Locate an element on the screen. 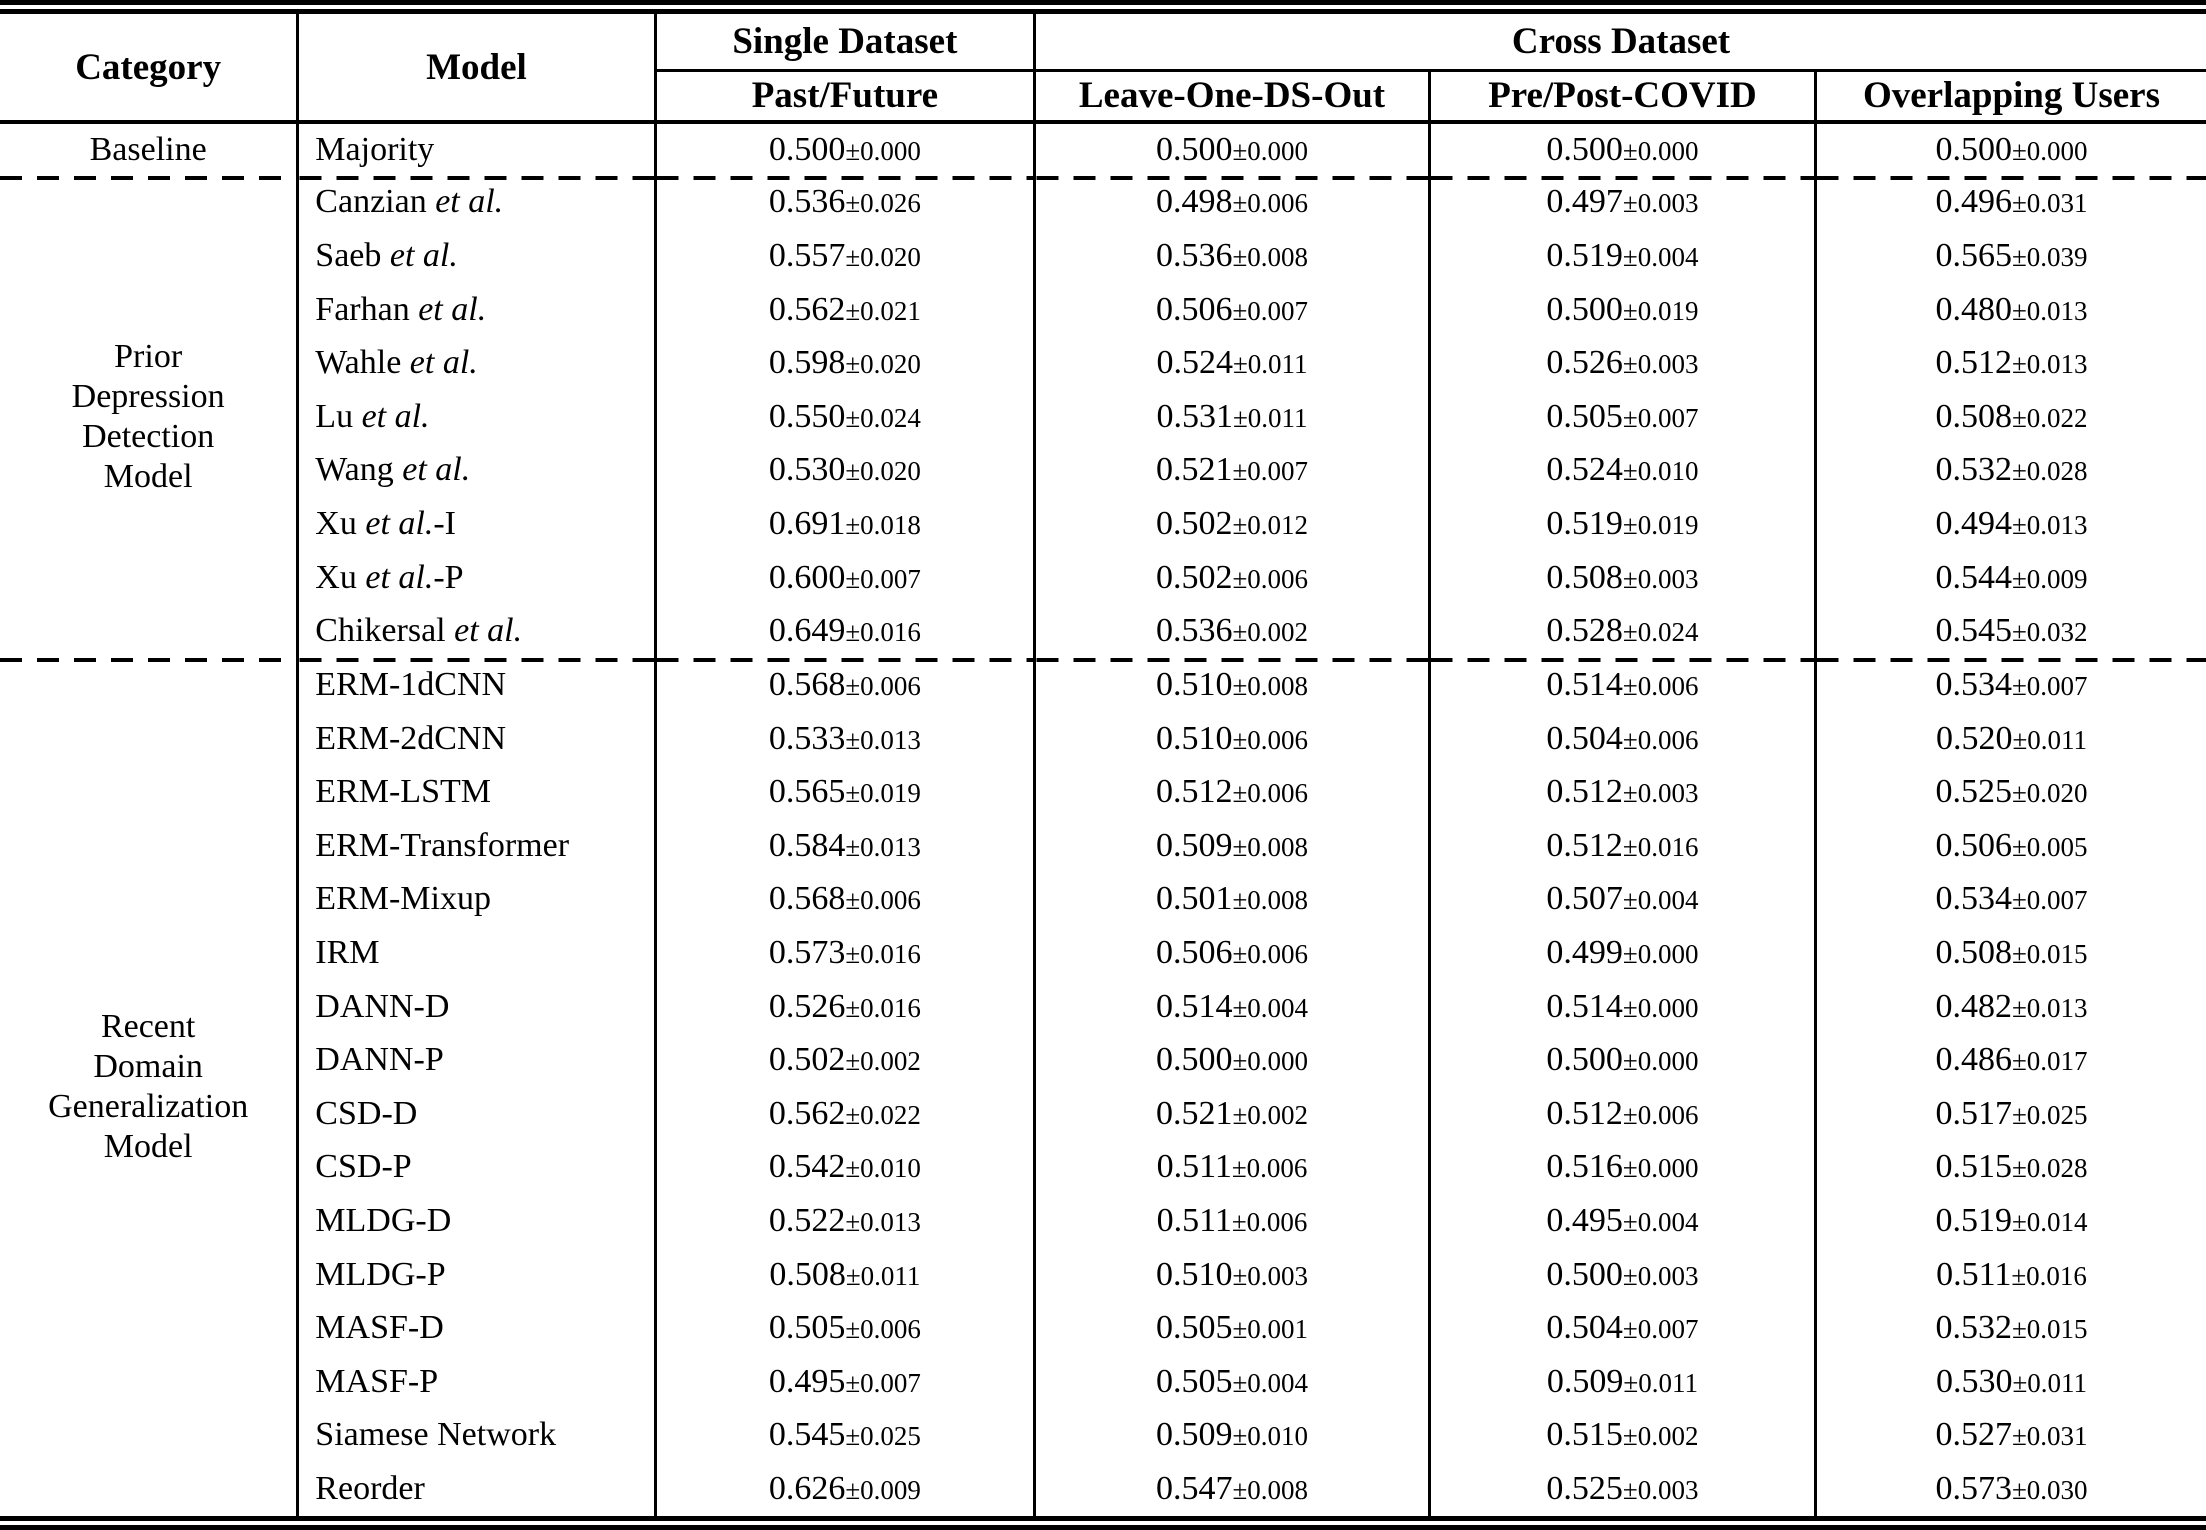 The width and height of the screenshot is (2206, 1530). score-cell: 0.512±0.013 is located at coordinates (2009, 363).